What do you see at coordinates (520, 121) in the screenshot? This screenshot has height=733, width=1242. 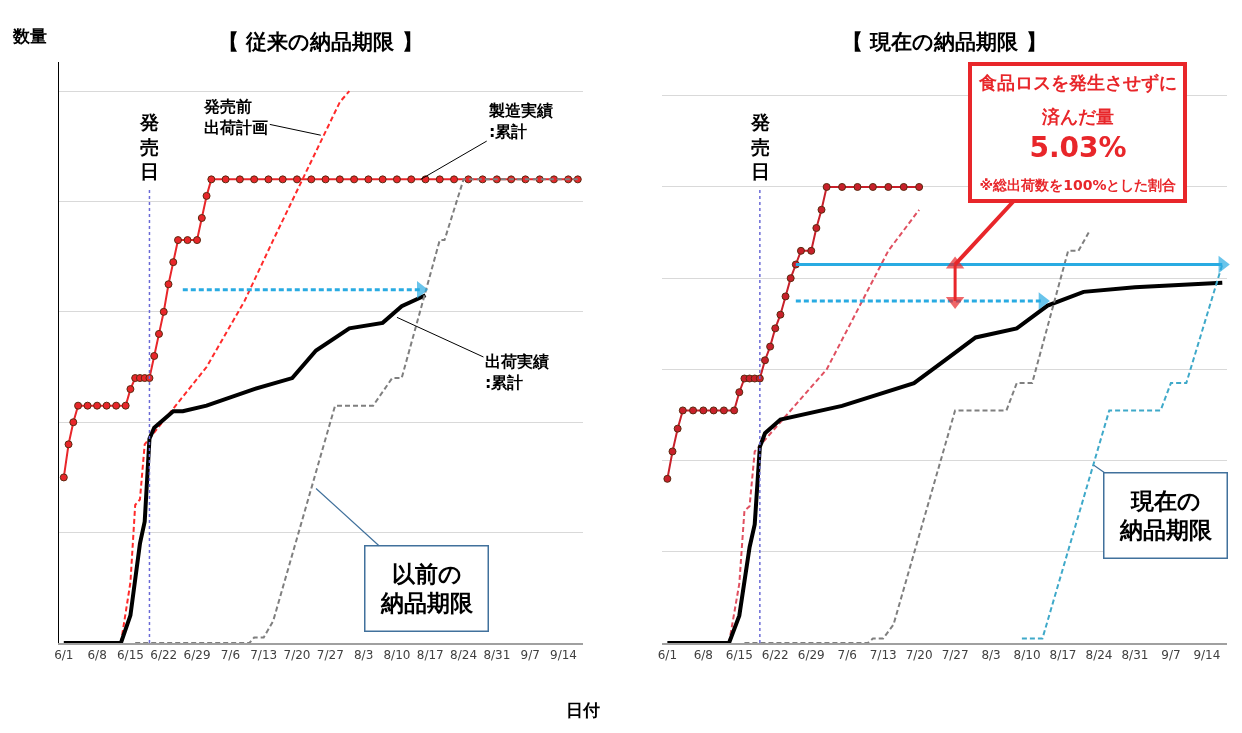 I see `annotation: 製造実績 :累計` at bounding box center [520, 121].